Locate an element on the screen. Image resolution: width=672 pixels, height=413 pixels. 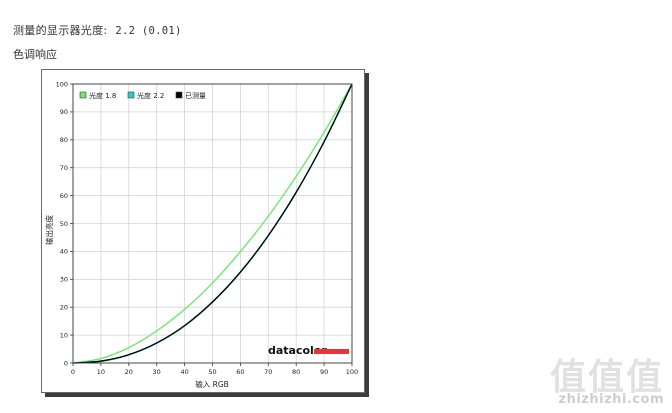
gamma-label: 测量的显示器光度: is located at coordinates (60, 30).